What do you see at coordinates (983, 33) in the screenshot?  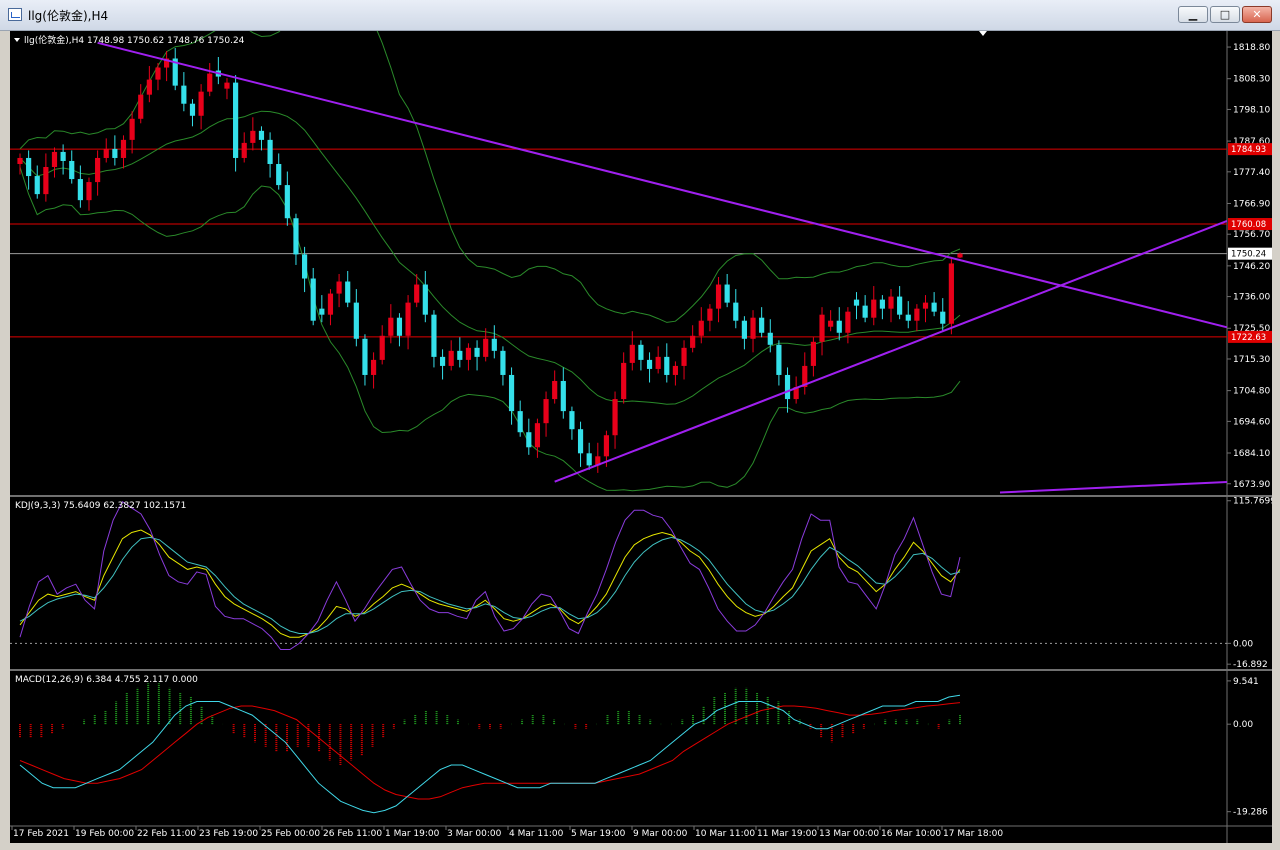 I see `shift-marker-icon` at bounding box center [983, 33].